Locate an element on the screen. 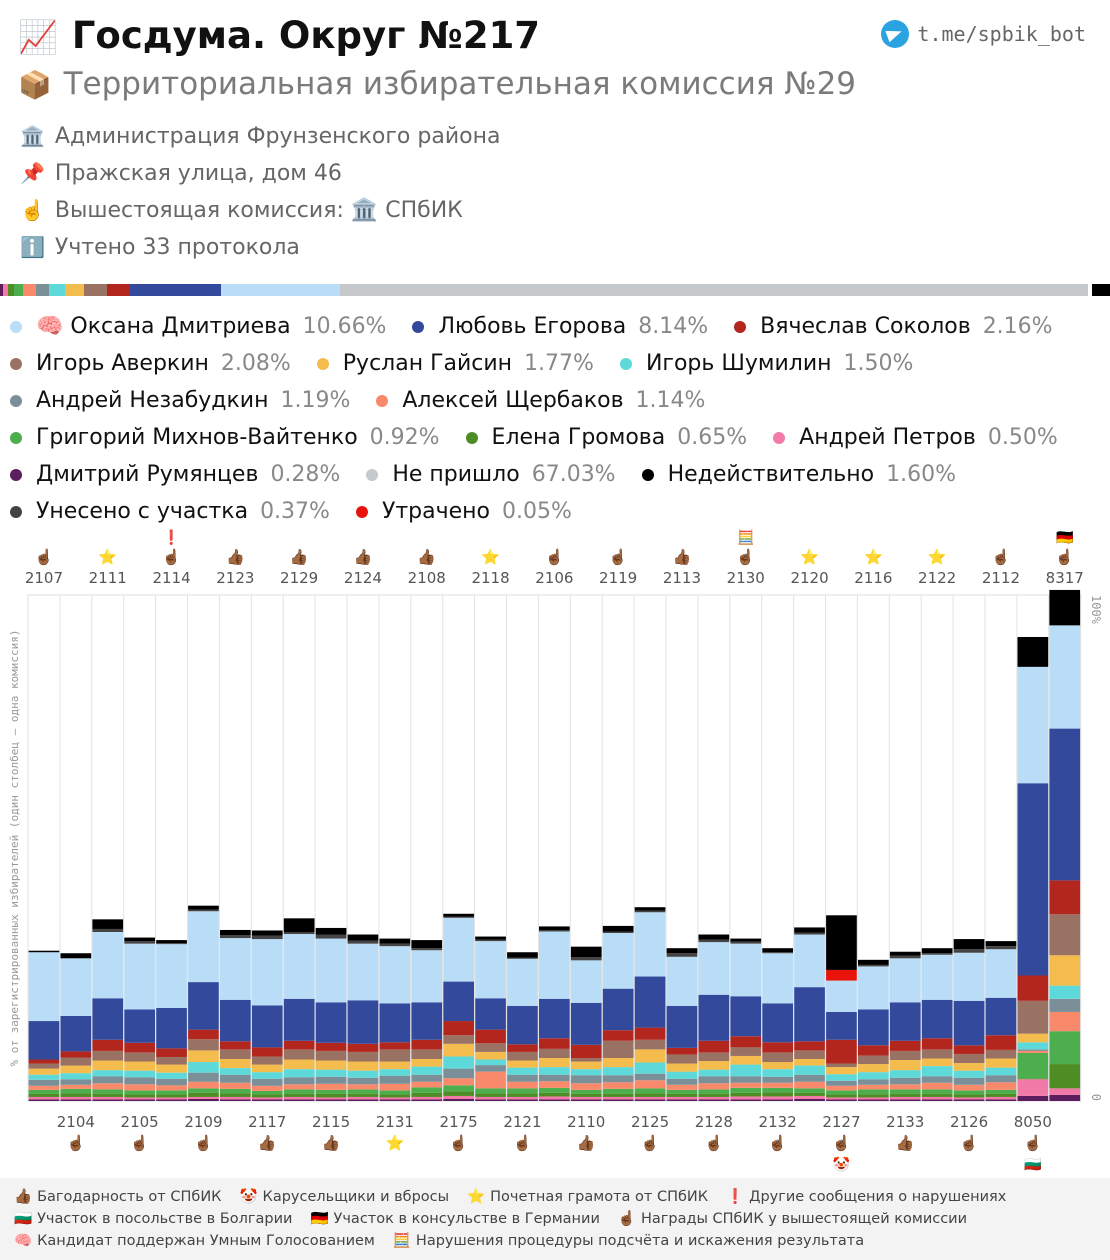  legend-item: Дмитрий Румянцев 0.28% is located at coordinates (175, 474).